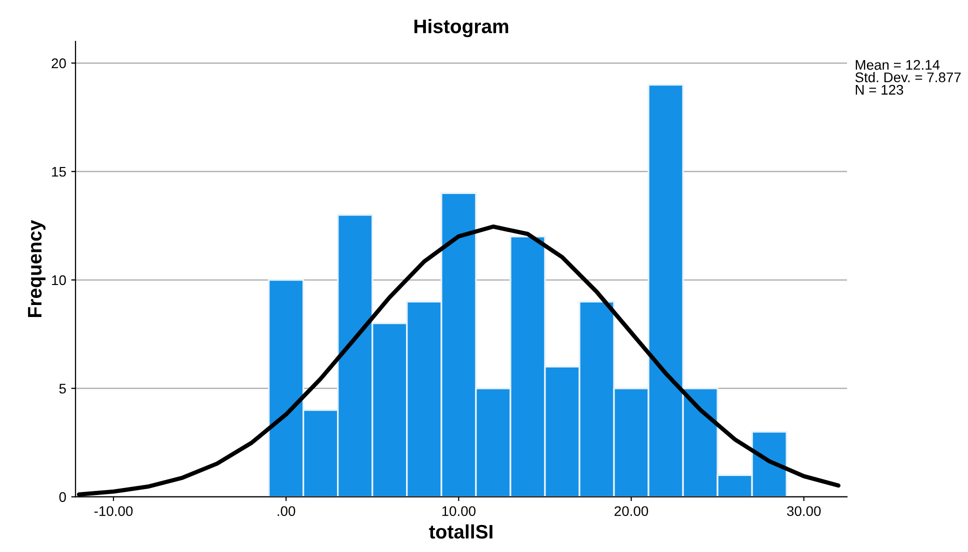 Image resolution: width=968 pixels, height=552 pixels. I want to click on x-tick-label: .00, so click(287, 511).